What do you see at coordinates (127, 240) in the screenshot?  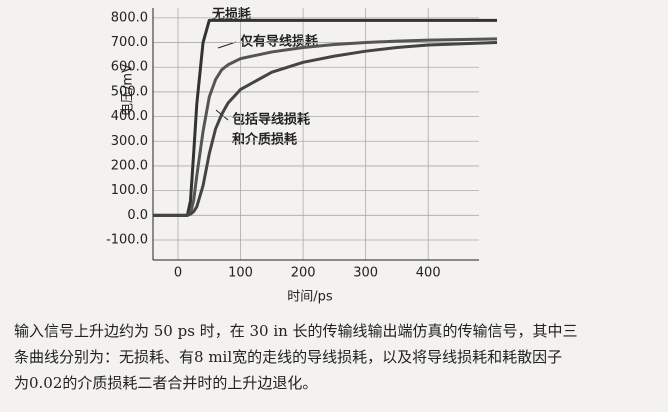 I see `y-tick-label: -100.0` at bounding box center [127, 240].